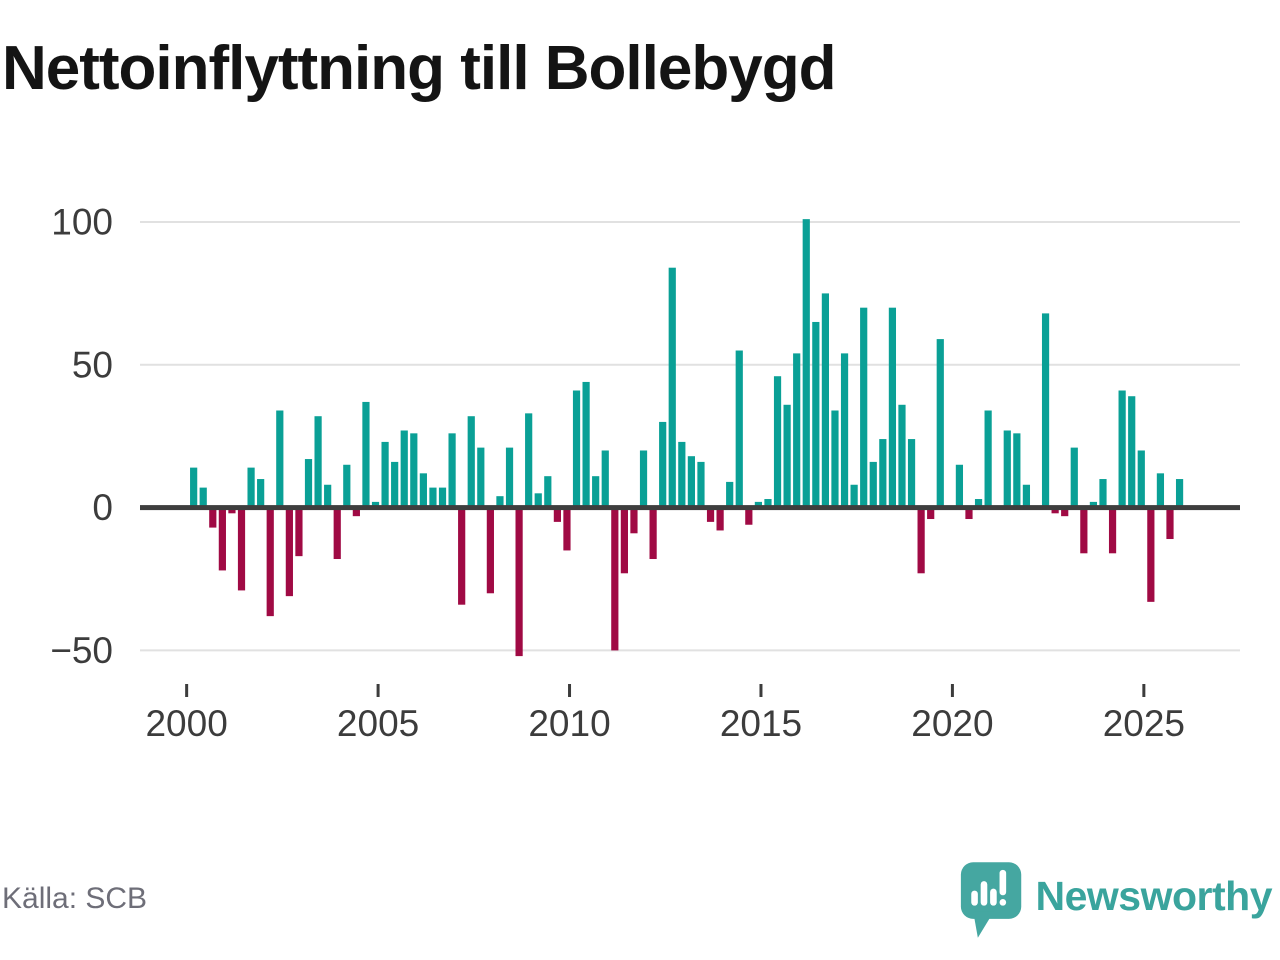 The image size is (1280, 960). Describe the element at coordinates (378, 723) in the screenshot. I see `x-axis-label: 2005` at that location.